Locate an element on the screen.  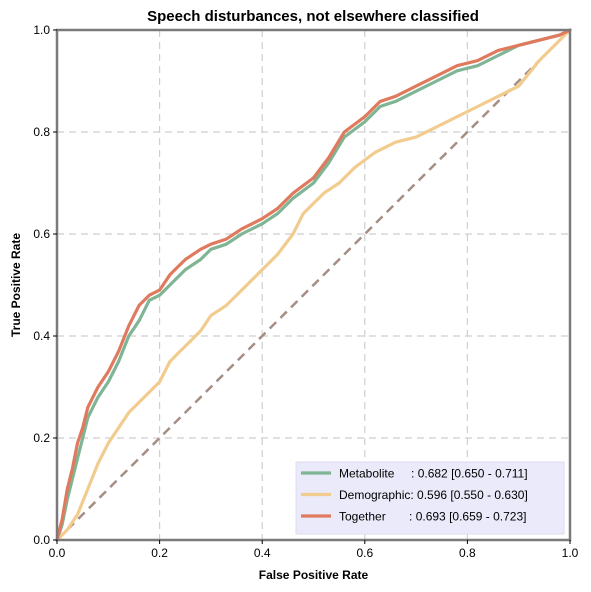
y-axis-label: True Positive Rate is located at coordinates (16, 285).